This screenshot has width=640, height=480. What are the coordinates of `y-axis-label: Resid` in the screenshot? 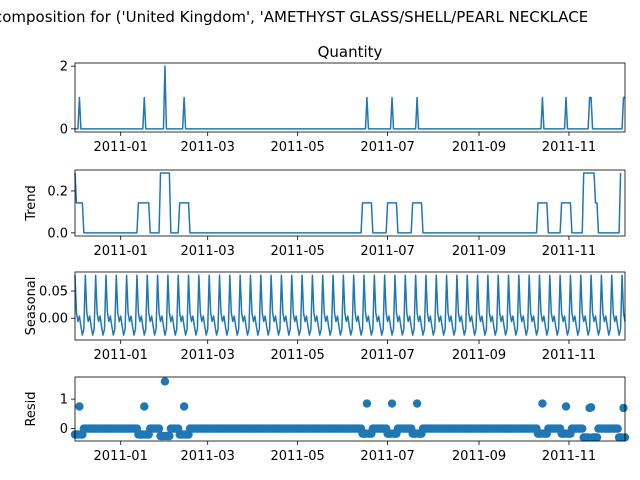 It's located at (31, 408).